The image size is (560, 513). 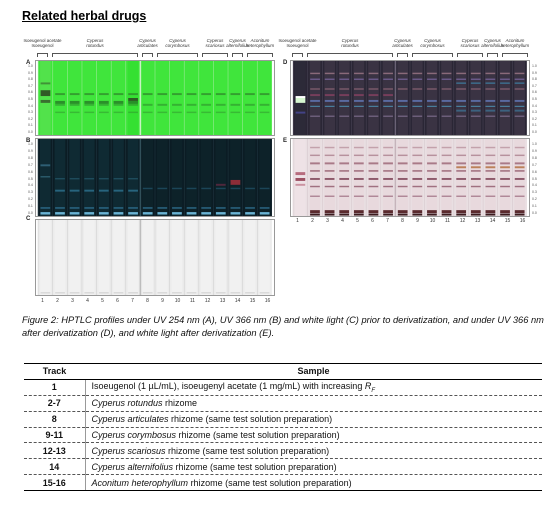 I want to click on rf-tick-label: 0.2, so click(x=30, y=199).